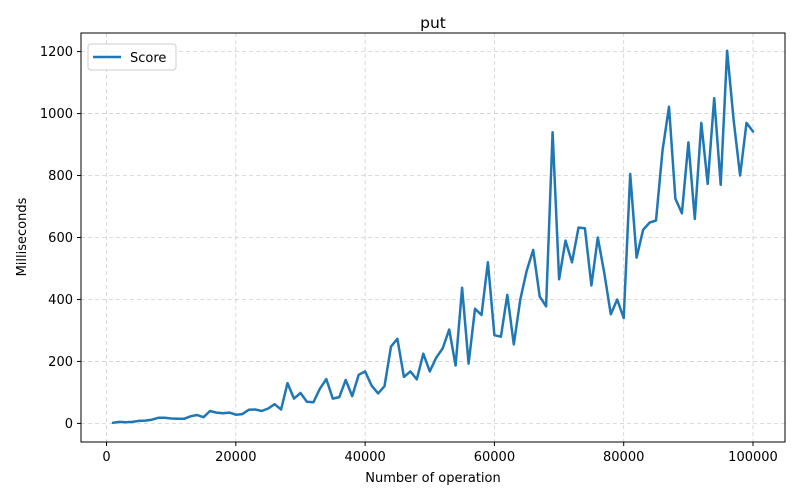 The image size is (800, 500). What do you see at coordinates (60, 362) in the screenshot?
I see `y-tick-label: 200` at bounding box center [60, 362].